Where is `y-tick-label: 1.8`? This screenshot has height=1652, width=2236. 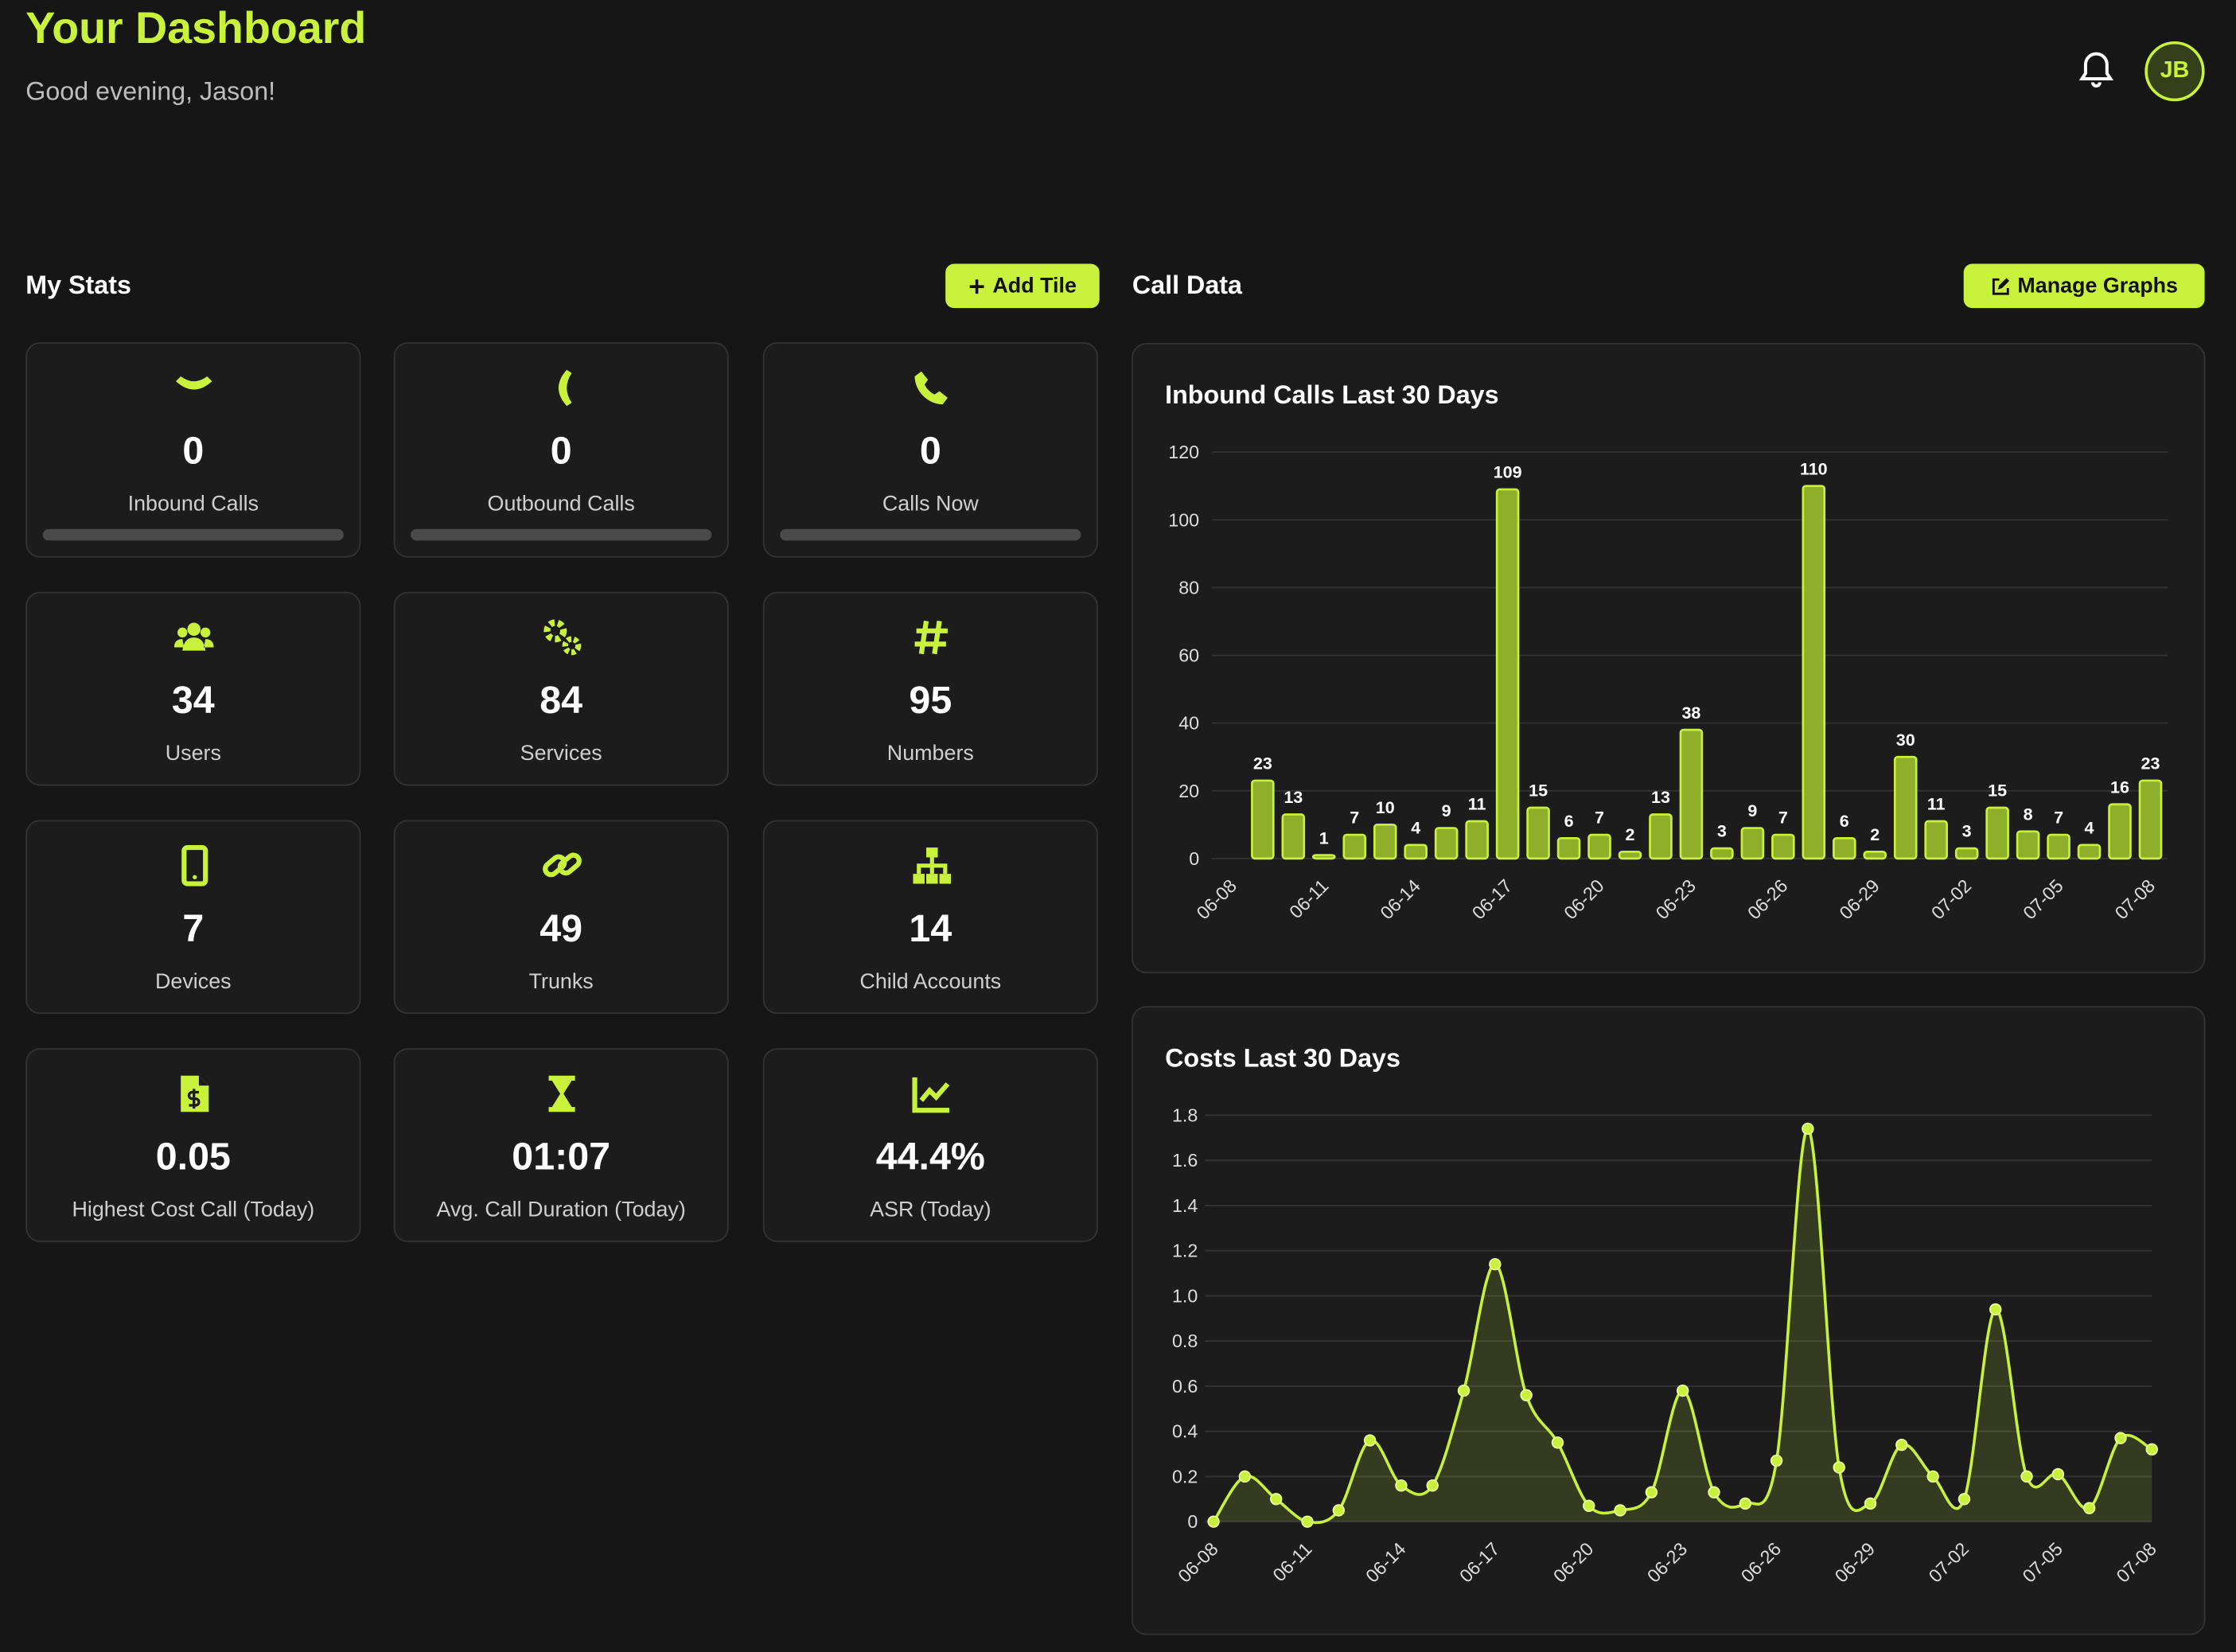
y-tick-label: 1.8 is located at coordinates (1185, 1115).